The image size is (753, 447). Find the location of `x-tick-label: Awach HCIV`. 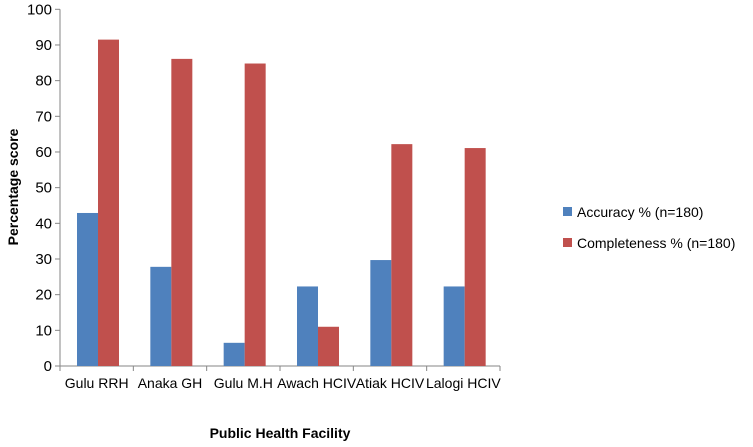

x-tick-label: Awach HCIV is located at coordinates (317, 383).